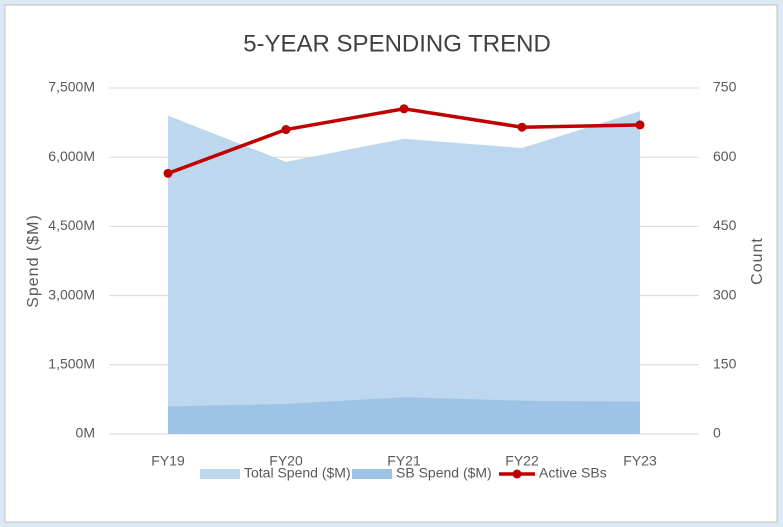  What do you see at coordinates (725, 225) in the screenshot?
I see `y2-tick-label: 450` at bounding box center [725, 225].